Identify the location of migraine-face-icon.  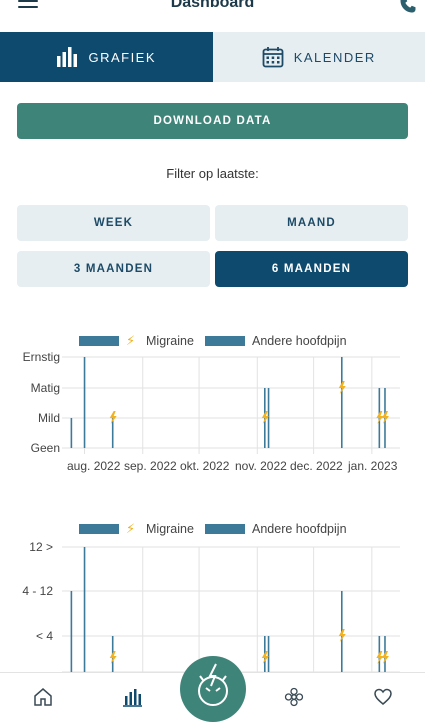
(213, 689).